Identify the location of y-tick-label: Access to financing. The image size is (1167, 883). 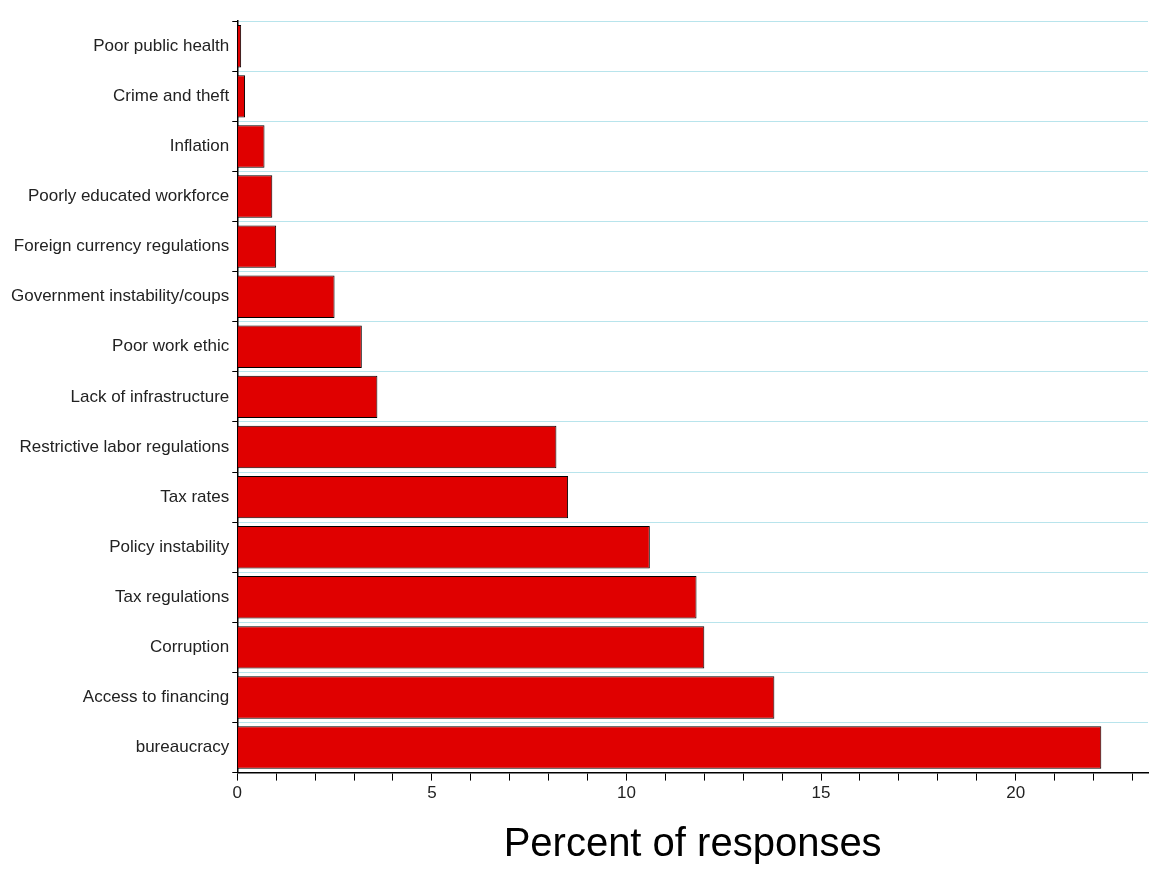
(156, 697).